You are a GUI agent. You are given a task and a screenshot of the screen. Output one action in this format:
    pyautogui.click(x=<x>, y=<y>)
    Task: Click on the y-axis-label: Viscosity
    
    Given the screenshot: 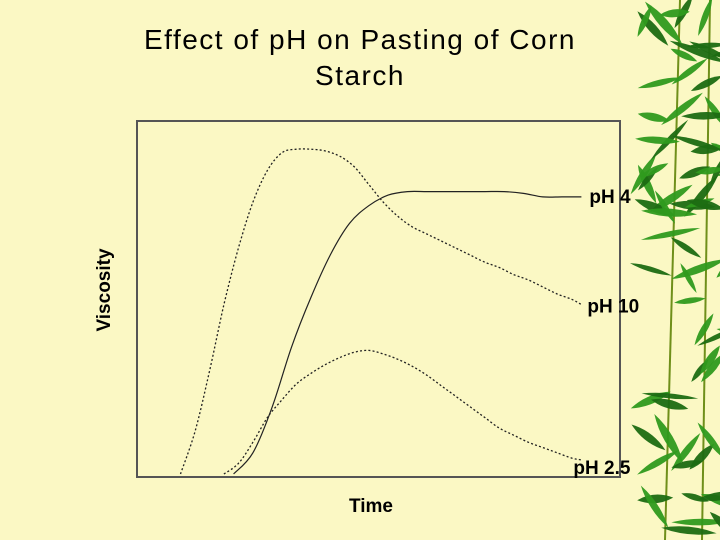 What is the action you would take?
    pyautogui.click(x=104, y=290)
    